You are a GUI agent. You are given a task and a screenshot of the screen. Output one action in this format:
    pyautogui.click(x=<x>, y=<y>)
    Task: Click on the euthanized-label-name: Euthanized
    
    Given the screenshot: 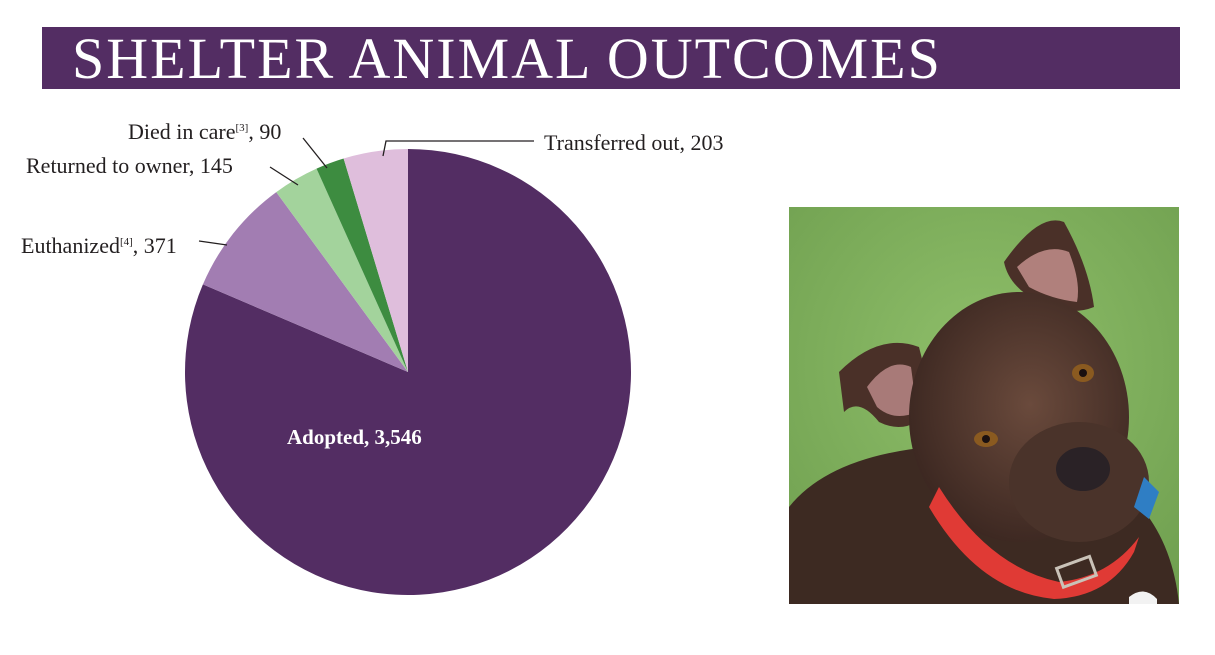 What is the action you would take?
    pyautogui.click(x=70, y=245)
    